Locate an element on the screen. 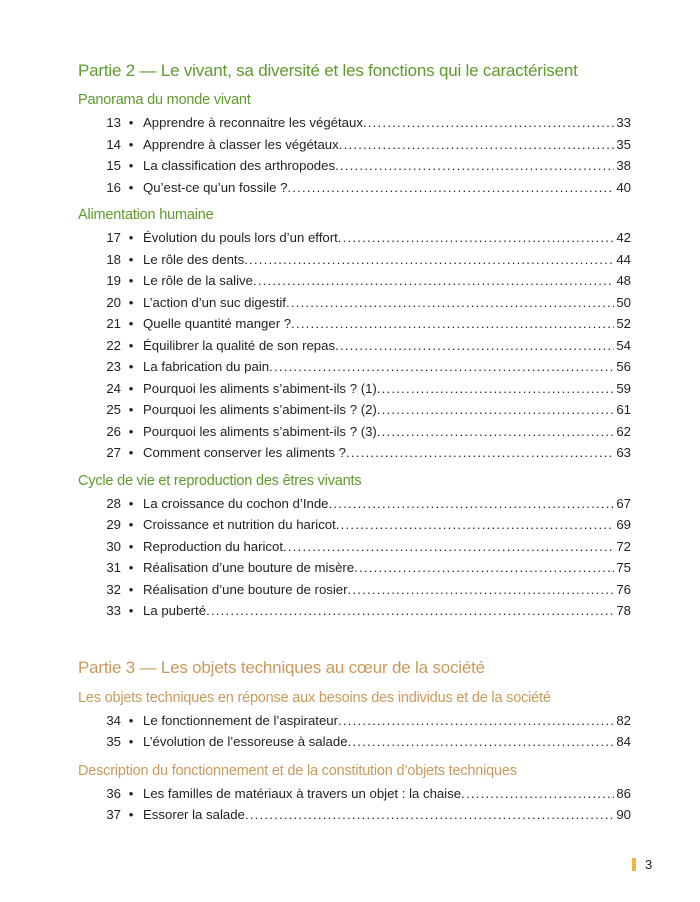 Image resolution: width=700 pixels, height=902 pixels. entry-number: 25 is located at coordinates (113, 409).